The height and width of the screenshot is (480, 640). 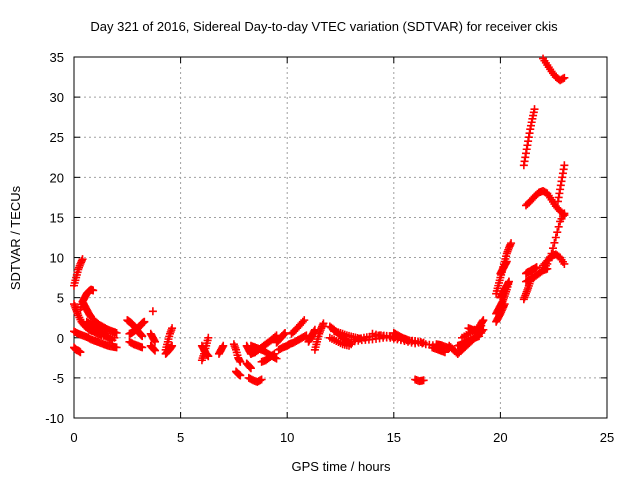 What do you see at coordinates (287, 437) in the screenshot?
I see `x-tick-label: 10` at bounding box center [287, 437].